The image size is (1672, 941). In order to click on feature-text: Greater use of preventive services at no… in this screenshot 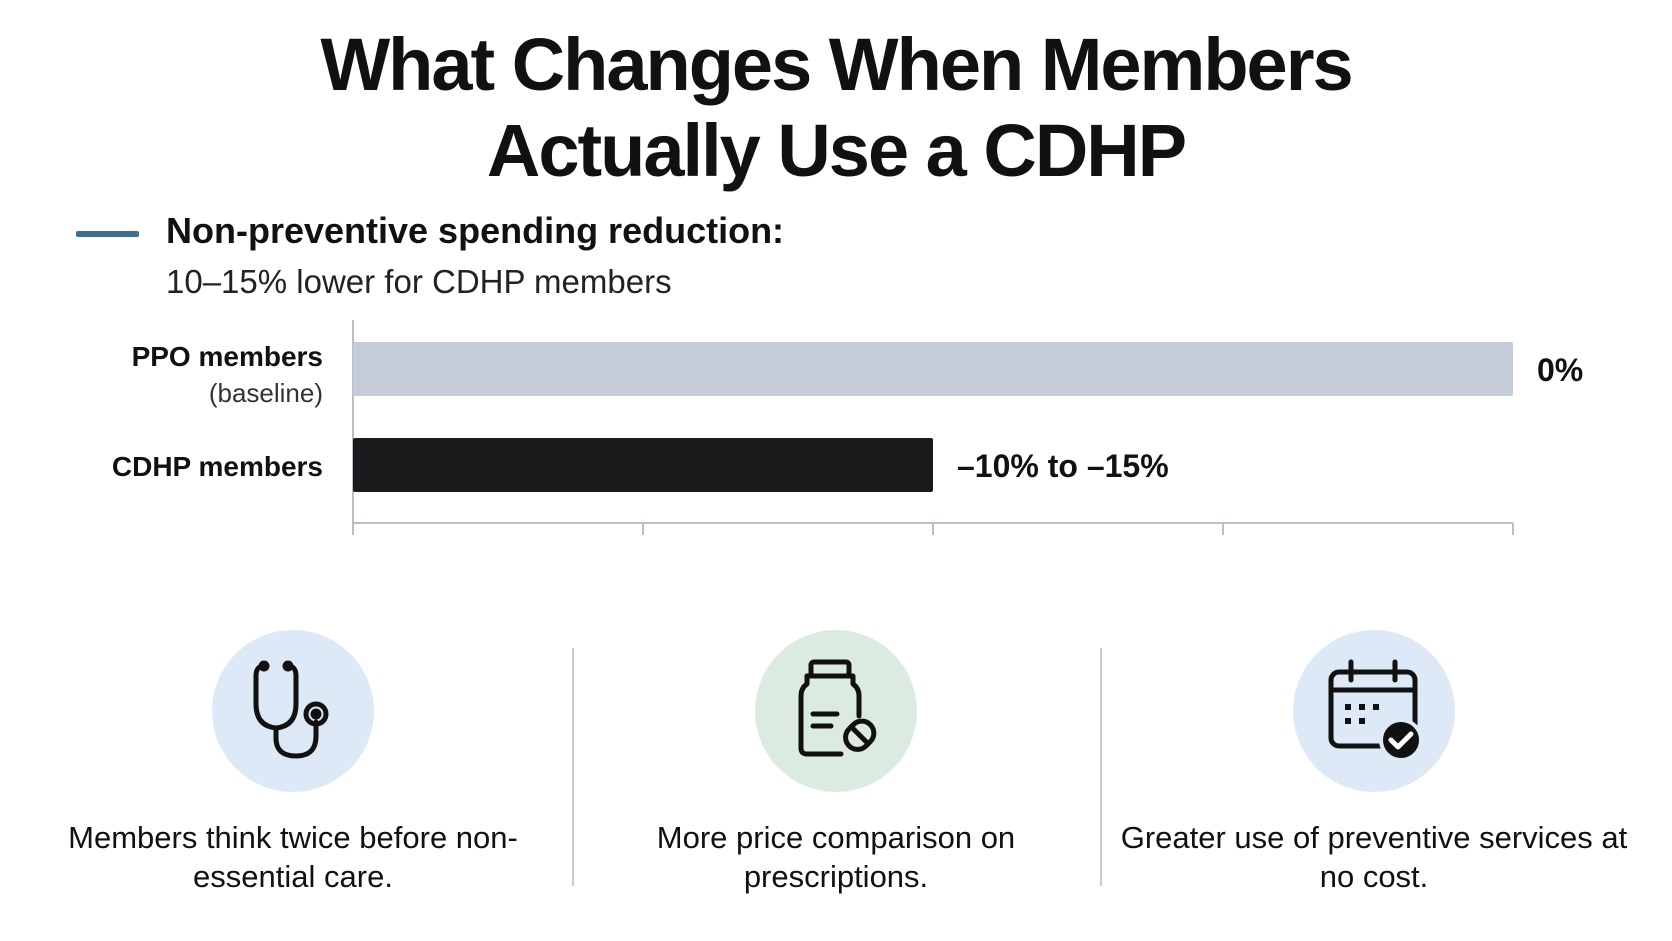, I will do `click(1374, 857)`.